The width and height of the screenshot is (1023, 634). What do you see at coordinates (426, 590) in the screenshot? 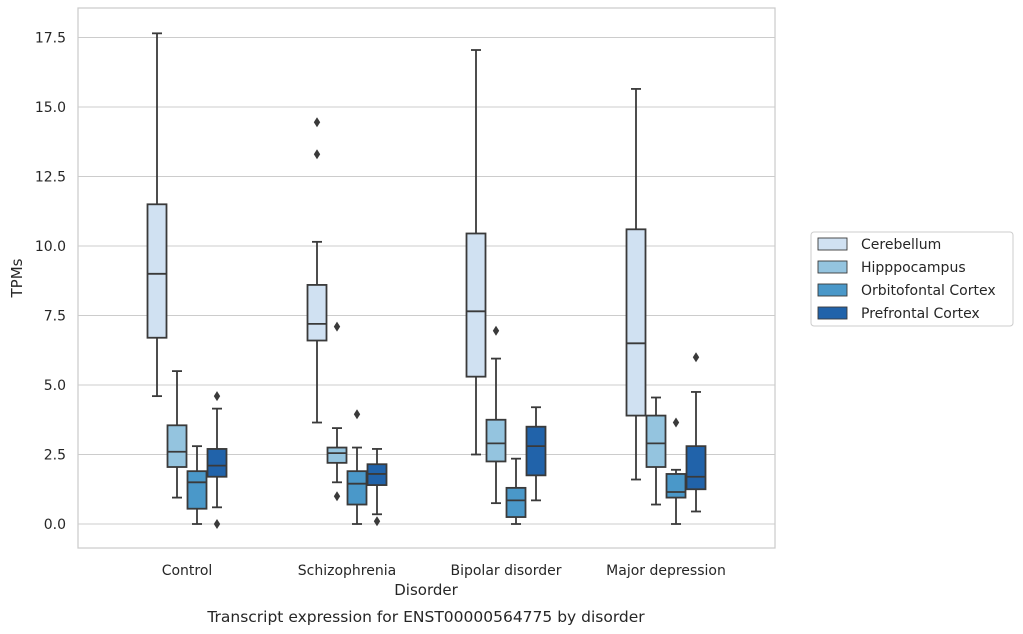
I see `x-axis-label: Disorder` at bounding box center [426, 590].